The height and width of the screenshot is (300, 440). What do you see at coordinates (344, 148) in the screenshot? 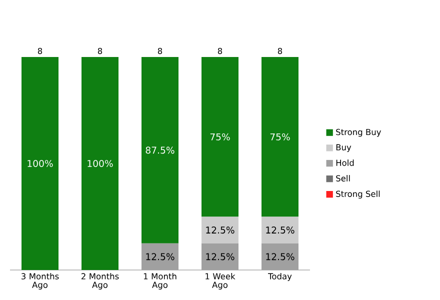
I see `legend-label: Buy` at bounding box center [344, 148].